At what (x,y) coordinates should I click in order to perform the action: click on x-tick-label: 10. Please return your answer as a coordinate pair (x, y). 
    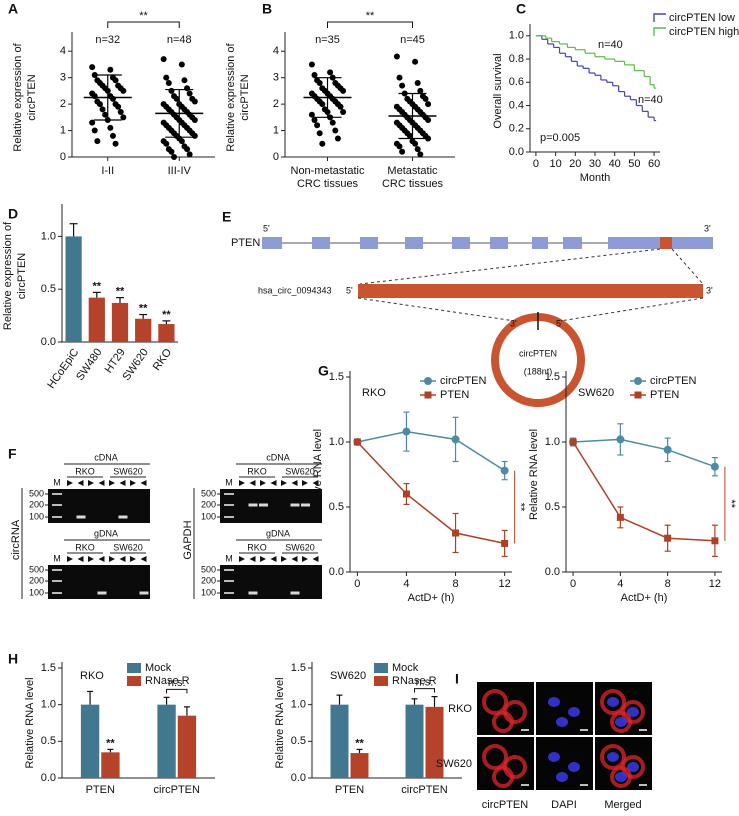
    Looking at the image, I should click on (555, 164).